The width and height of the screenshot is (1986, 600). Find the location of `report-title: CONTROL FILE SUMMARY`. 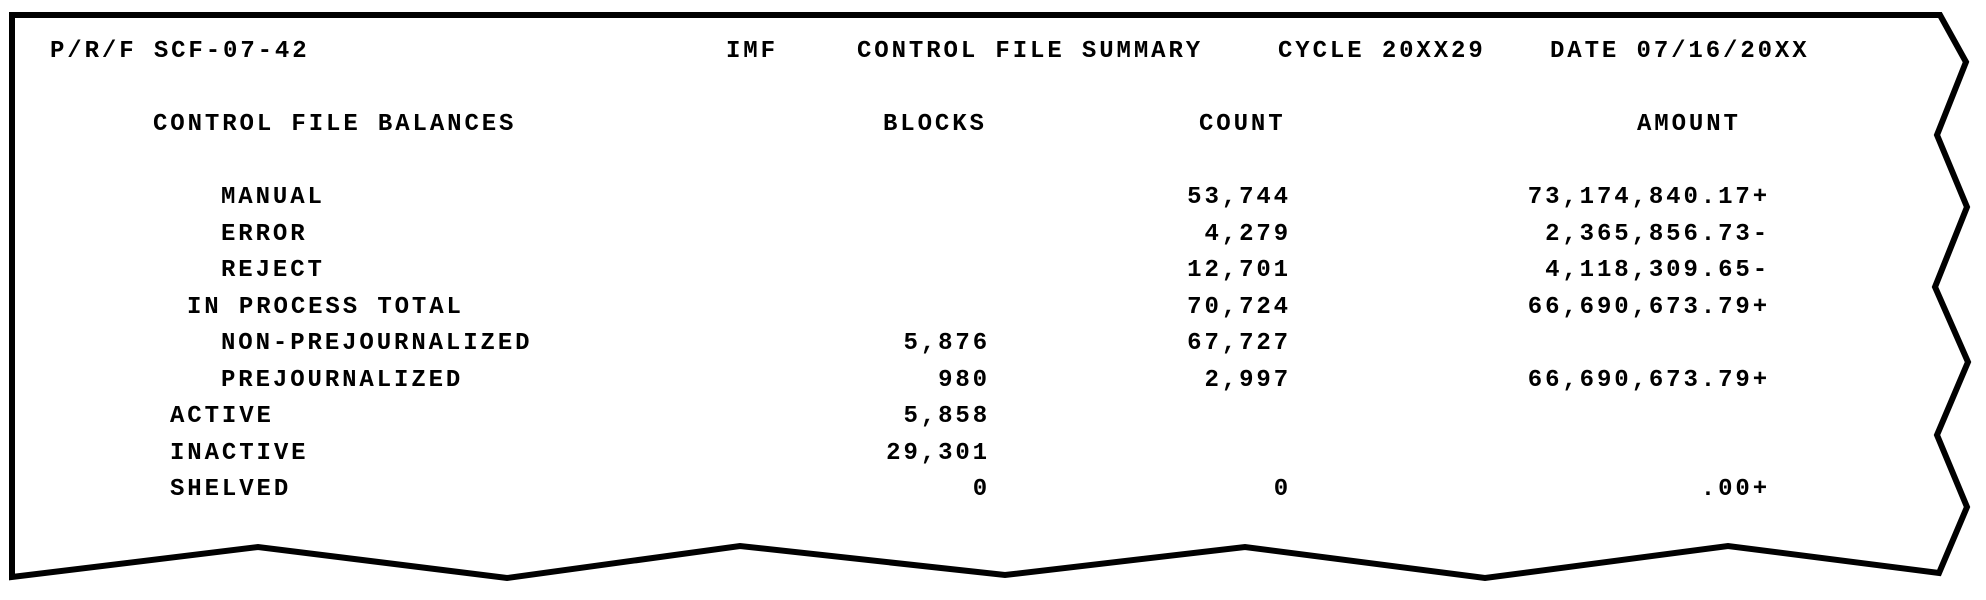

report-title: CONTROL FILE SUMMARY is located at coordinates (1030, 51).